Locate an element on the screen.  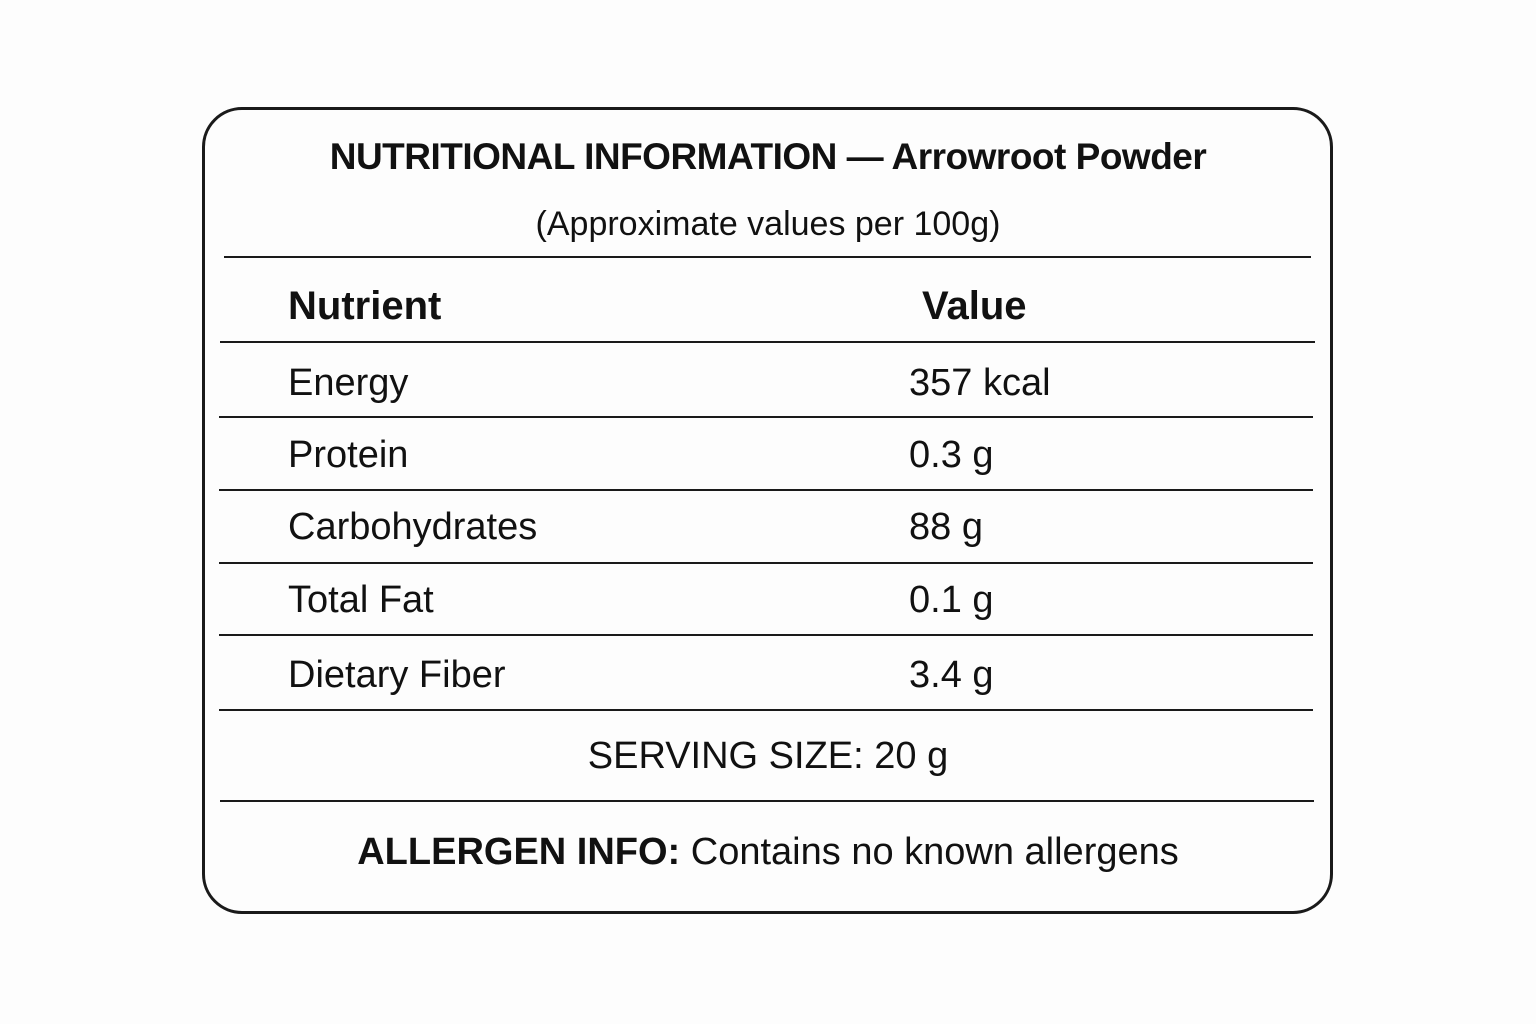
nutrient-value: 0.3 g is located at coordinates (951, 455).